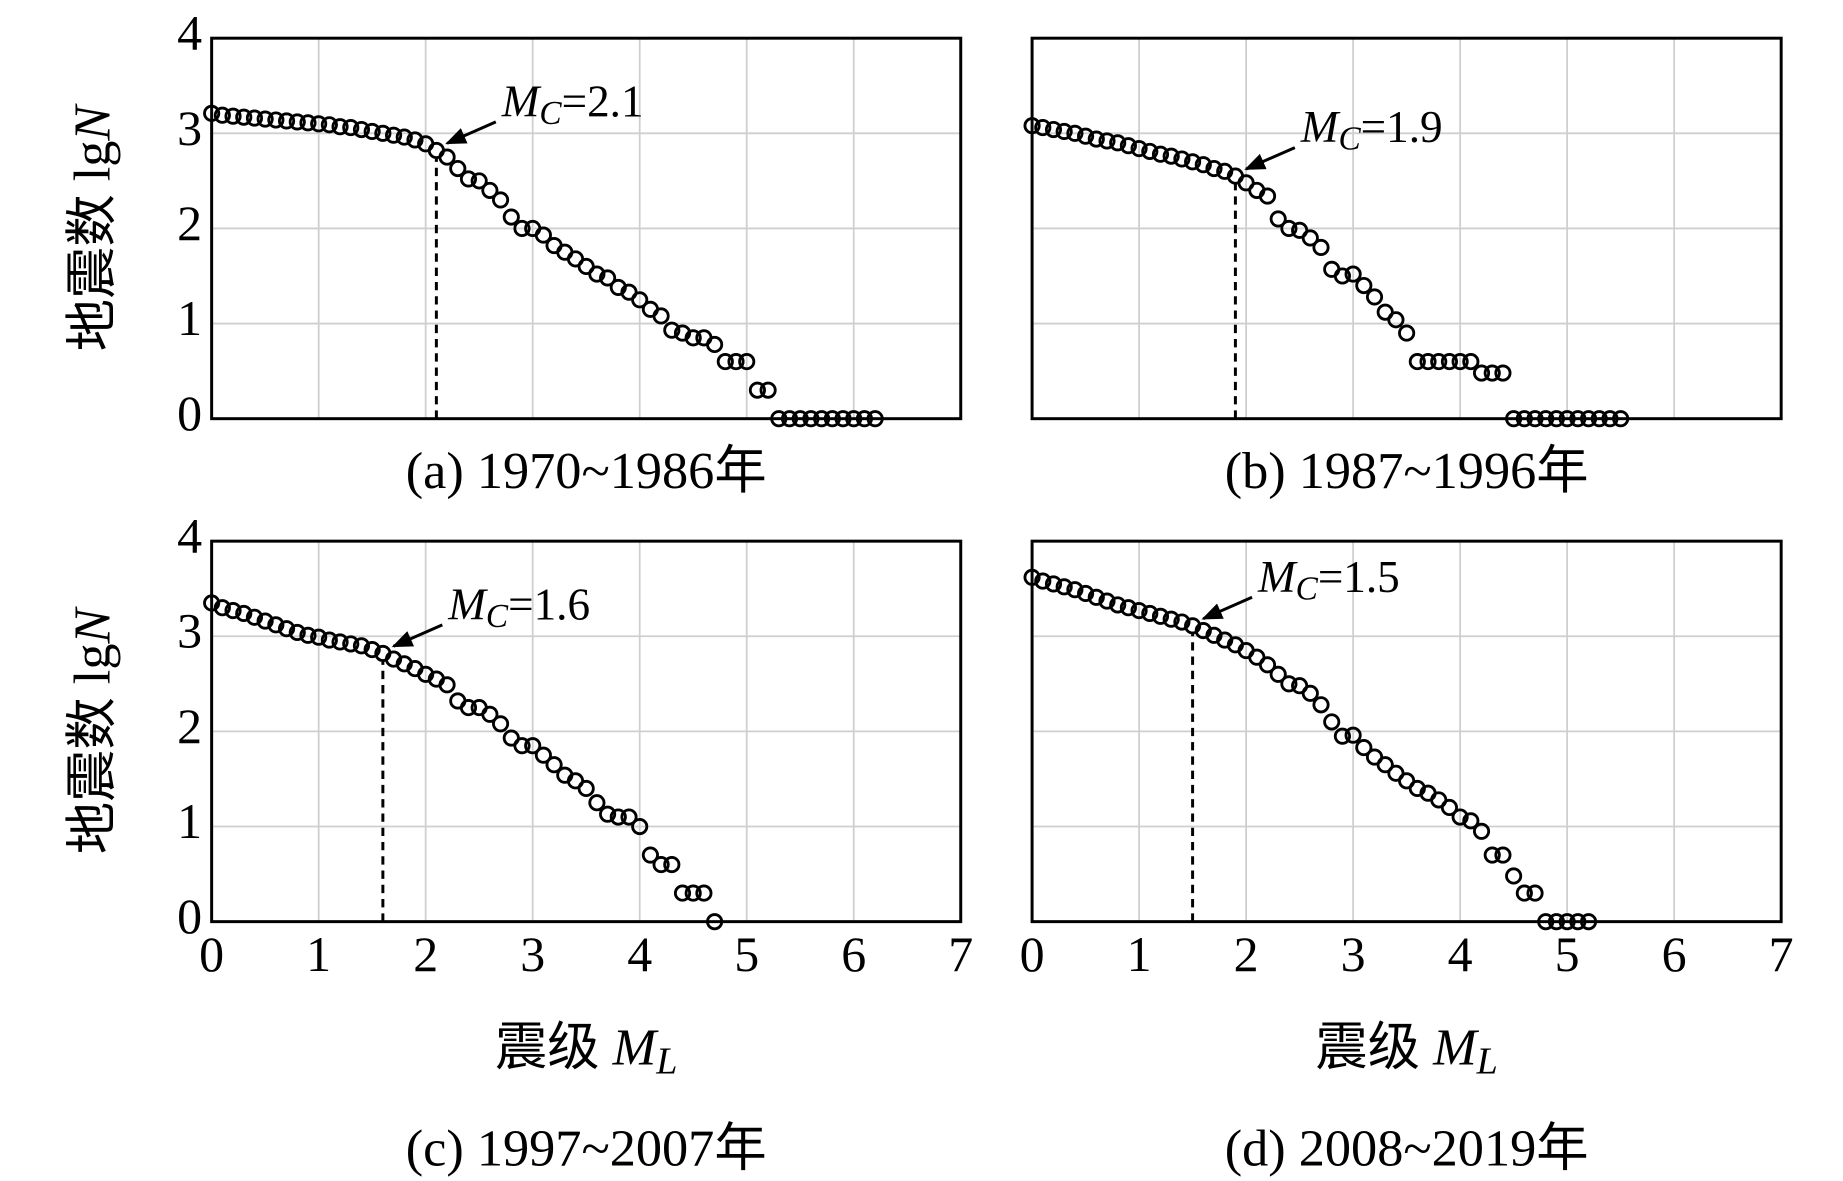  I want to click on y-tick-label: 1, so click(189, 318).